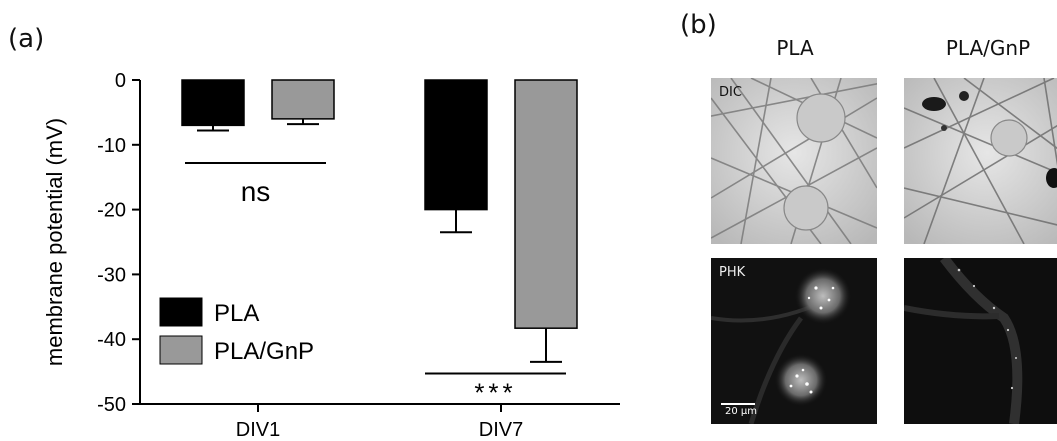 Image resolution: width=1057 pixels, height=441 pixels. Describe the element at coordinates (495, 393) in the screenshot. I see `significance-label: ***` at that location.